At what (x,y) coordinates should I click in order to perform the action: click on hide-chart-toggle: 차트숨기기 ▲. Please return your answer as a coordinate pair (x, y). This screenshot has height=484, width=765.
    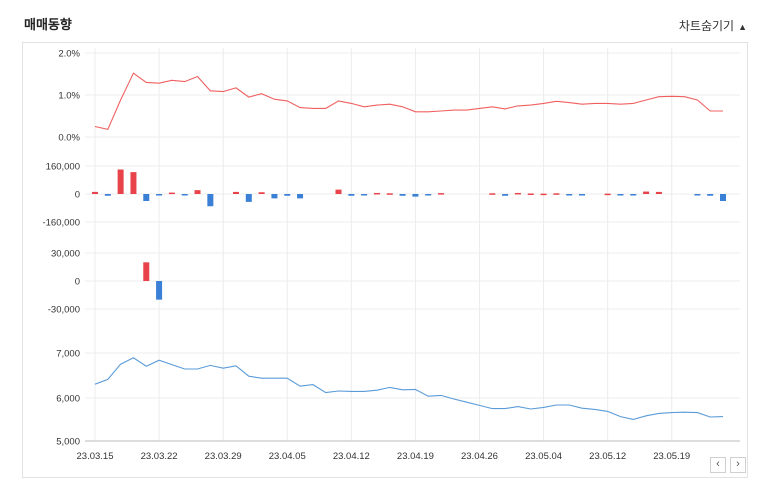
    Looking at the image, I should click on (713, 25).